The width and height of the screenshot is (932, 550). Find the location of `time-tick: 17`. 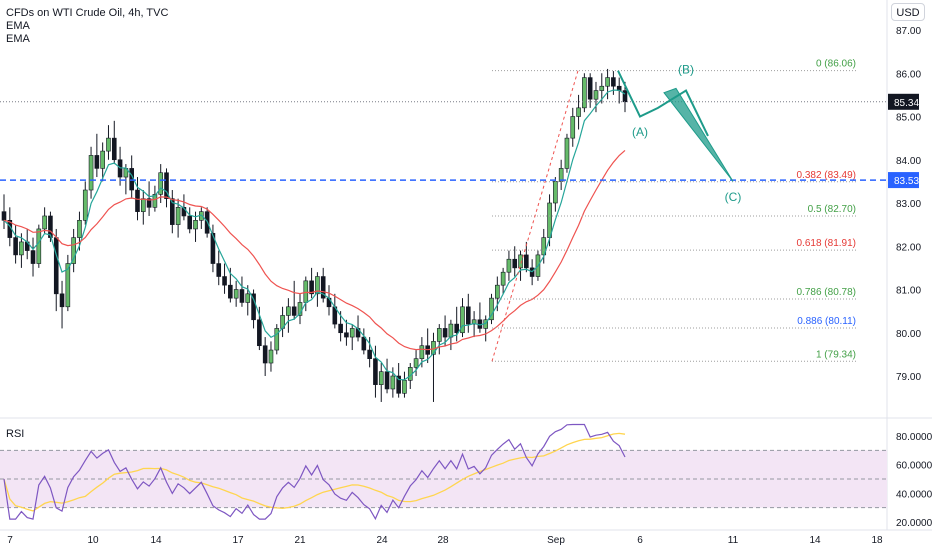

time-tick: 17 is located at coordinates (238, 540).